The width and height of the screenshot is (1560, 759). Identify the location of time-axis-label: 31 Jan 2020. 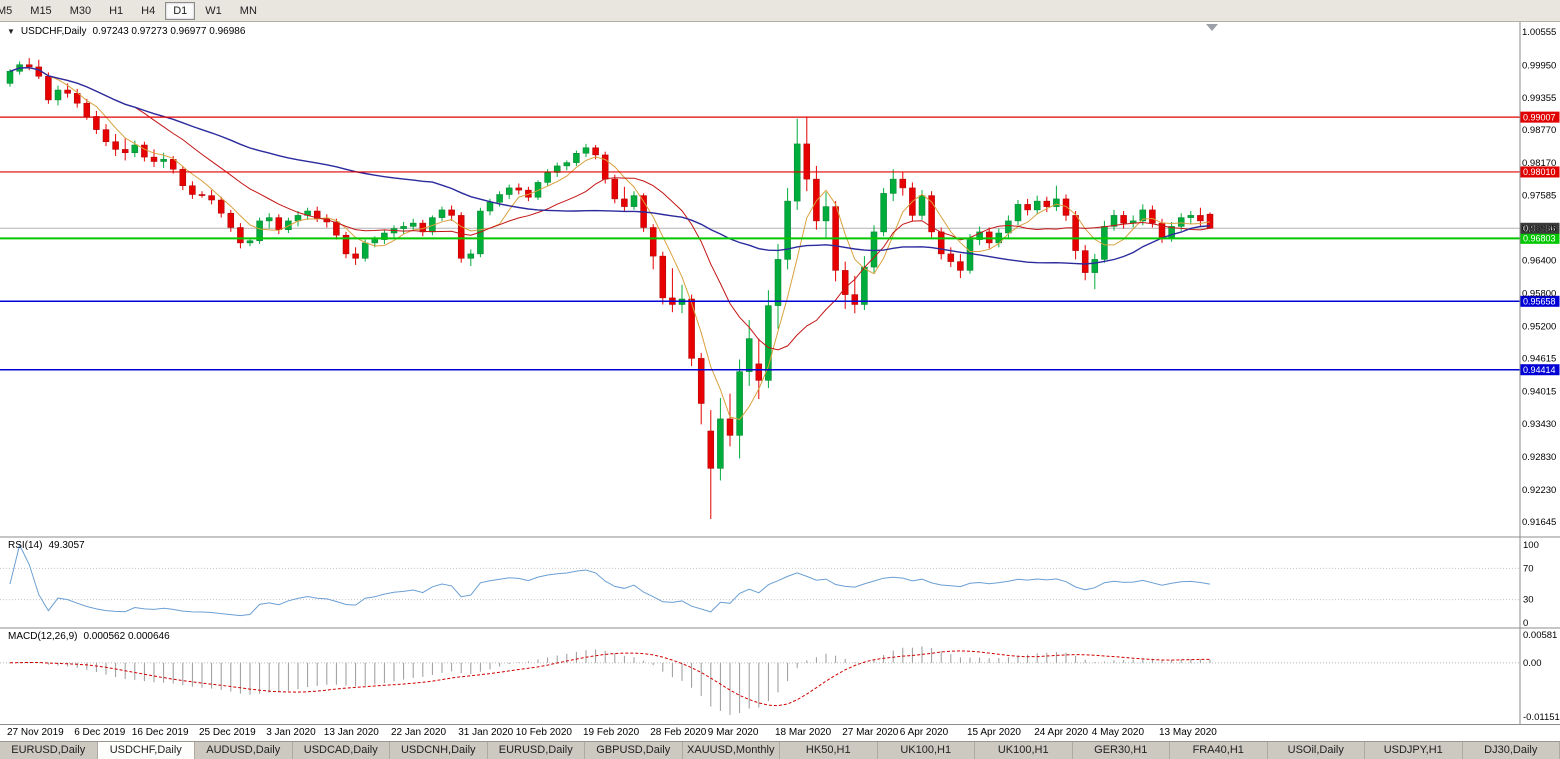
(486, 732).